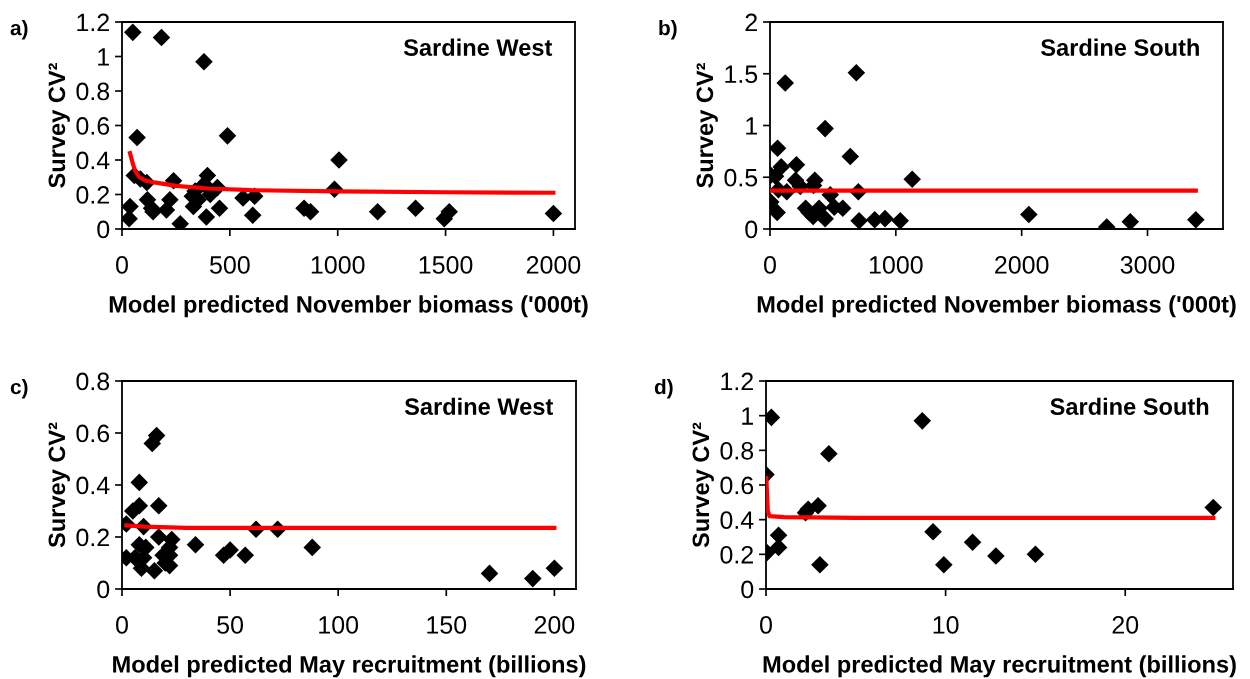 The height and width of the screenshot is (679, 1250). What do you see at coordinates (339, 625) in the screenshot?
I see `x-tick-label: 100` at bounding box center [339, 625].